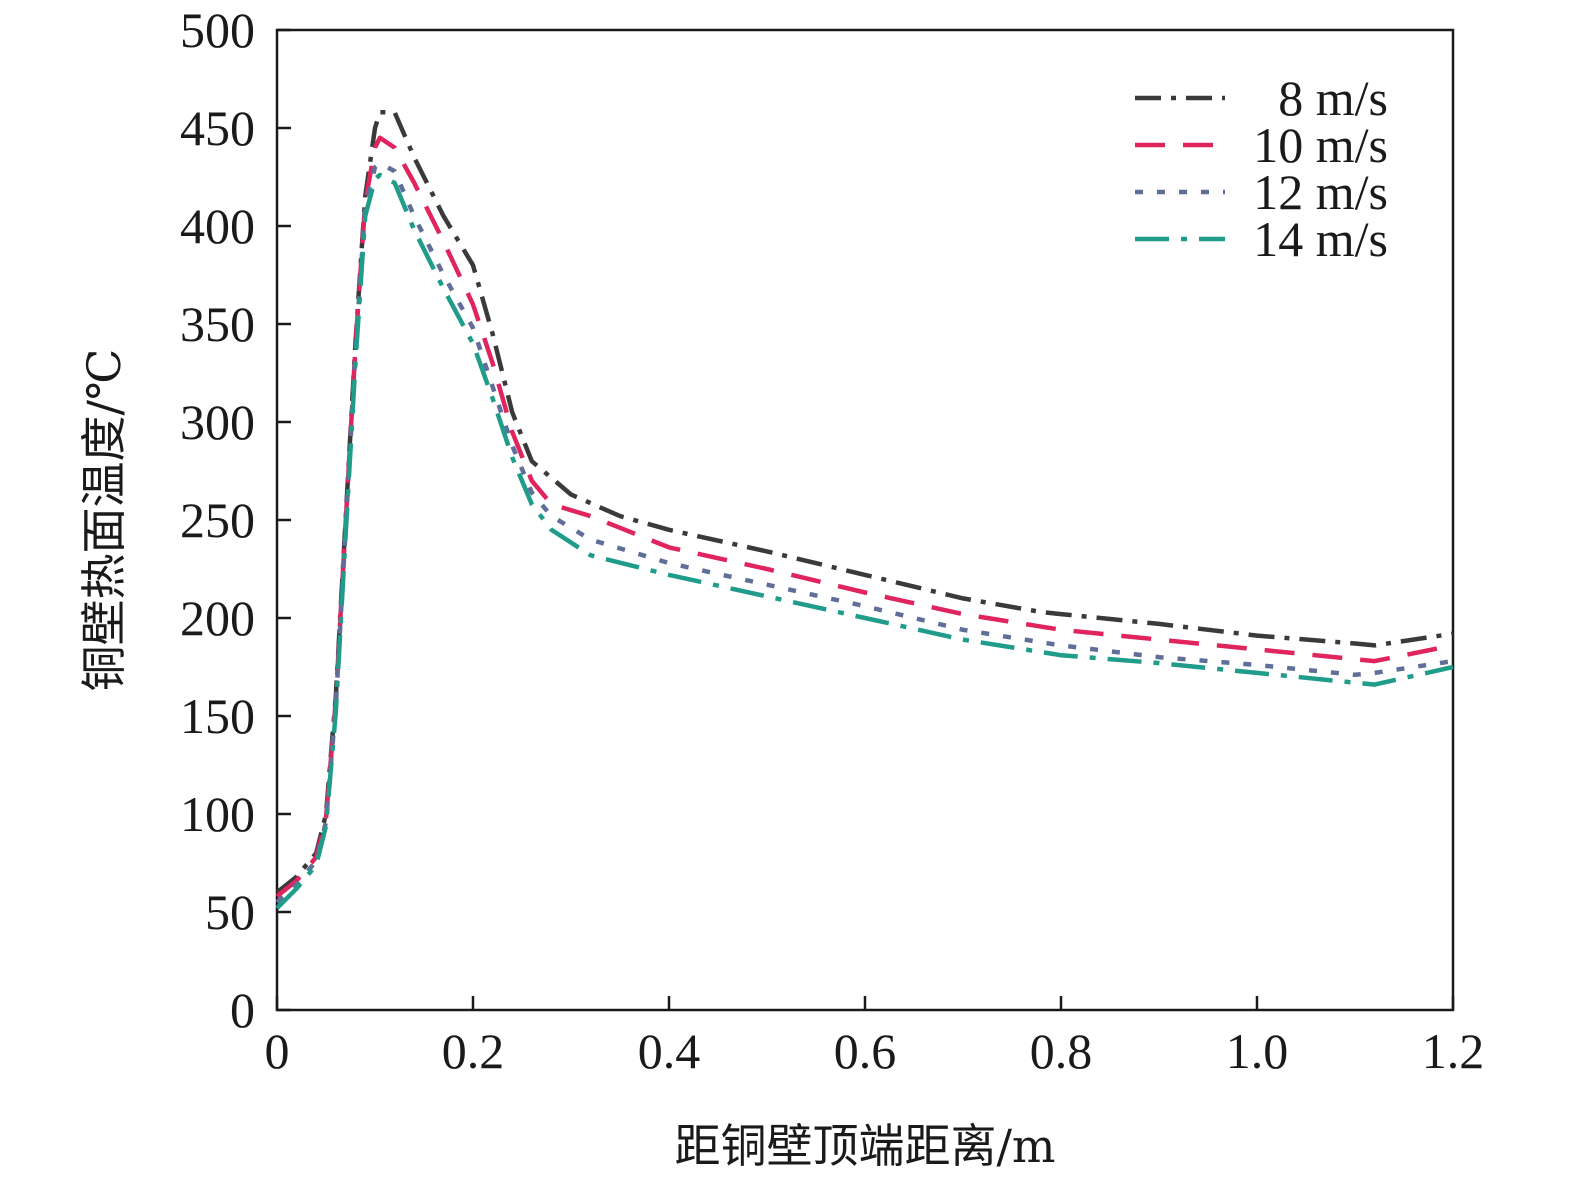 The image size is (1575, 1183). I want to click on legend-label-3: 12 m/s, so click(1320, 192).